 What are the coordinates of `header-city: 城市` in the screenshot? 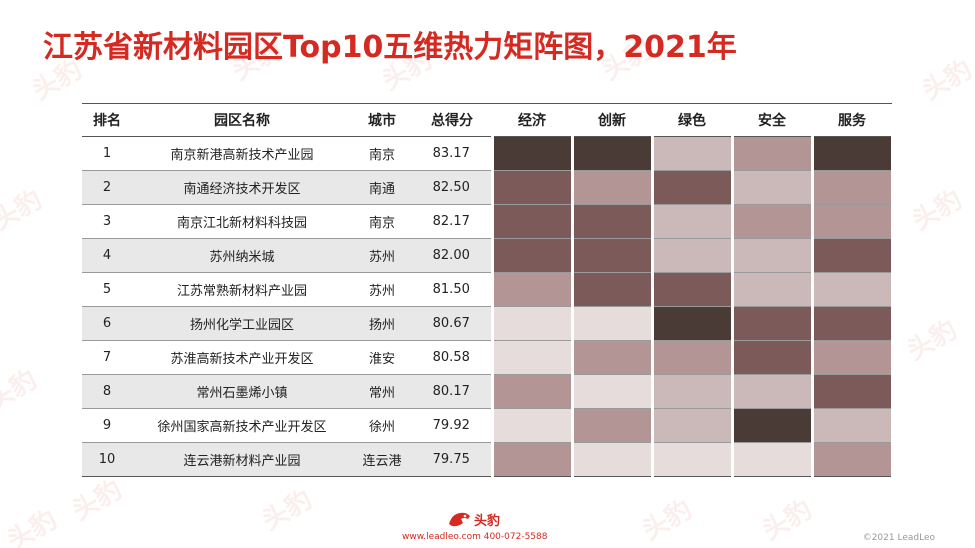 It's located at (382, 120).